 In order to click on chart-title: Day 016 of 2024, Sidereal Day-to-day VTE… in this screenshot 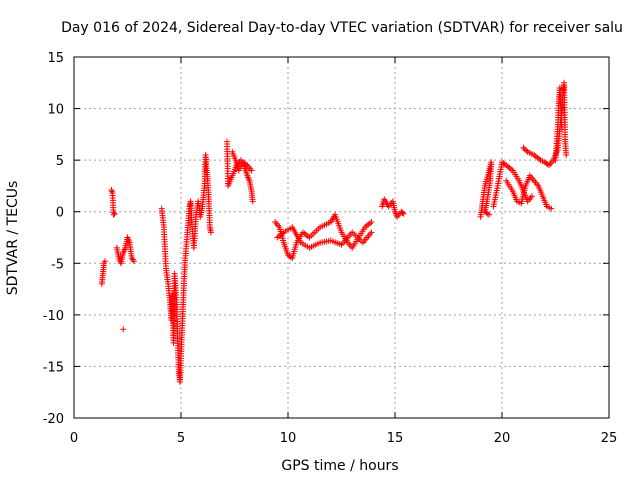, I will do `click(342, 28)`.